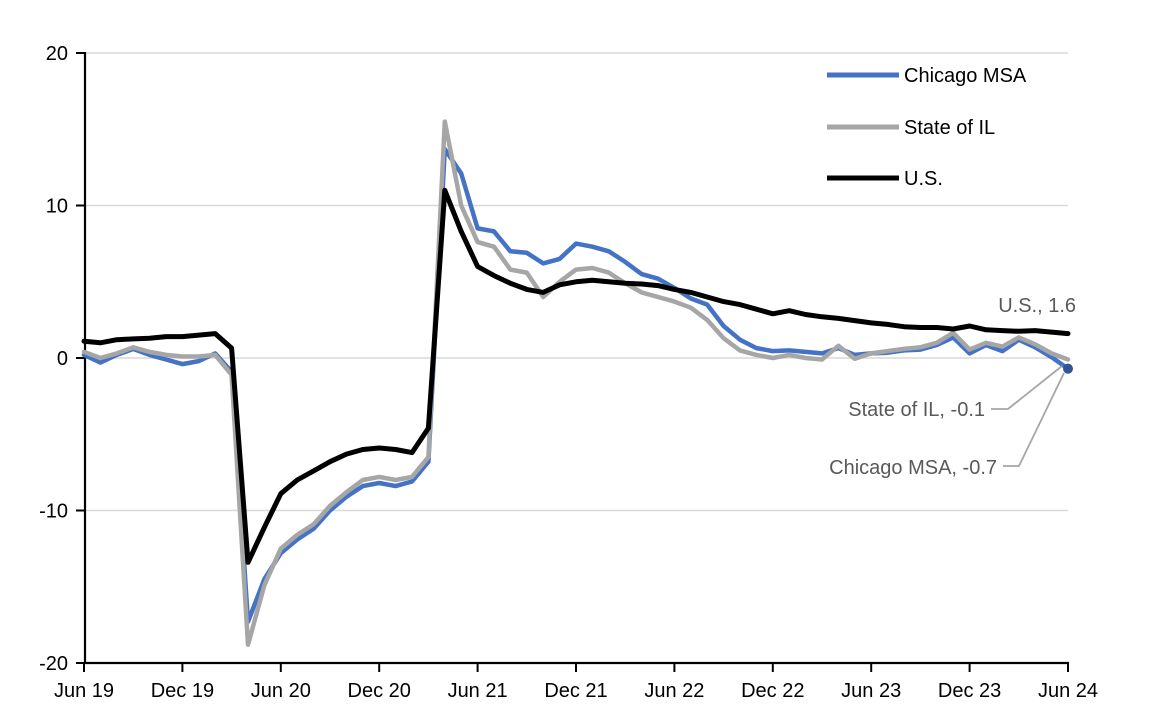 This screenshot has height=720, width=1152. What do you see at coordinates (84, 691) in the screenshot?
I see `x-tick-label: Jun 19` at bounding box center [84, 691].